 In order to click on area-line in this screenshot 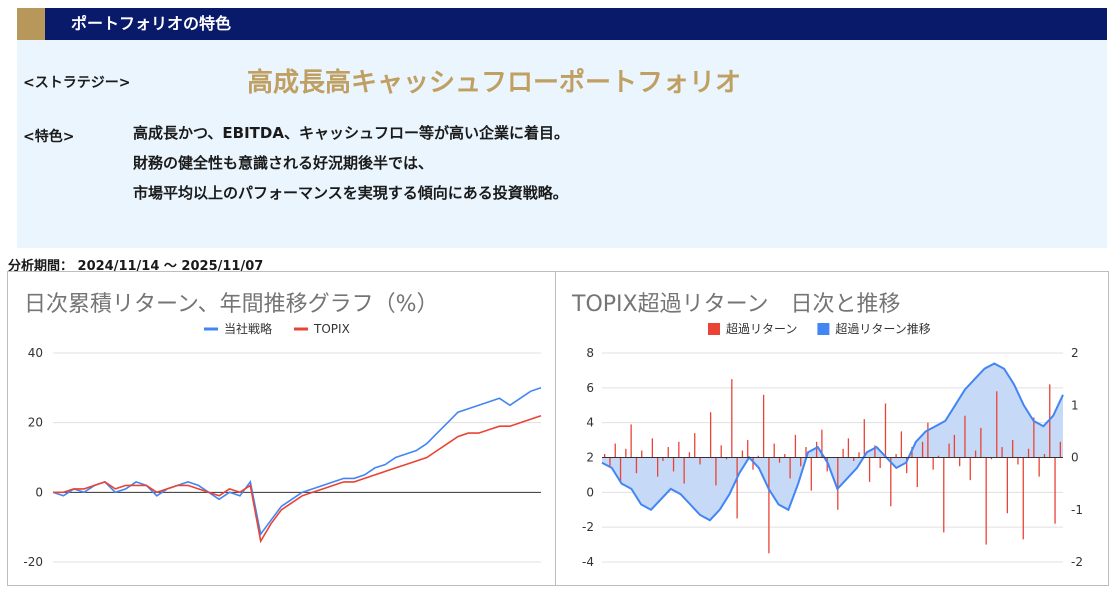, I will do `click(832, 442)`.